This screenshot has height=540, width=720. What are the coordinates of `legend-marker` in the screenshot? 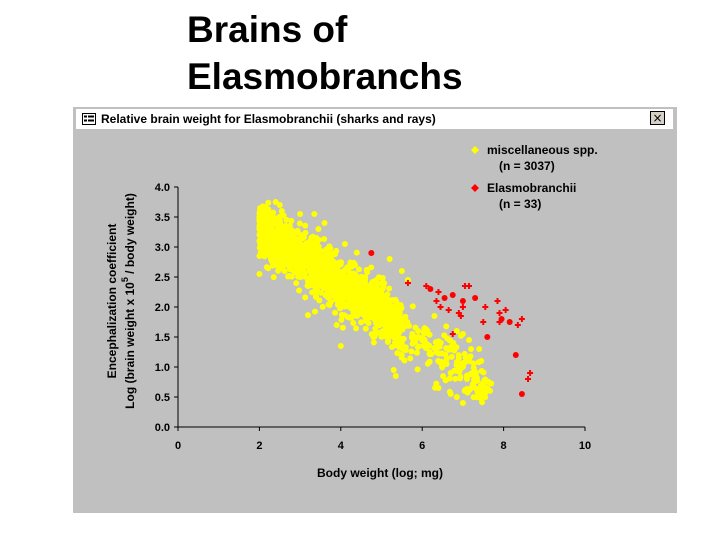 It's located at (475, 150).